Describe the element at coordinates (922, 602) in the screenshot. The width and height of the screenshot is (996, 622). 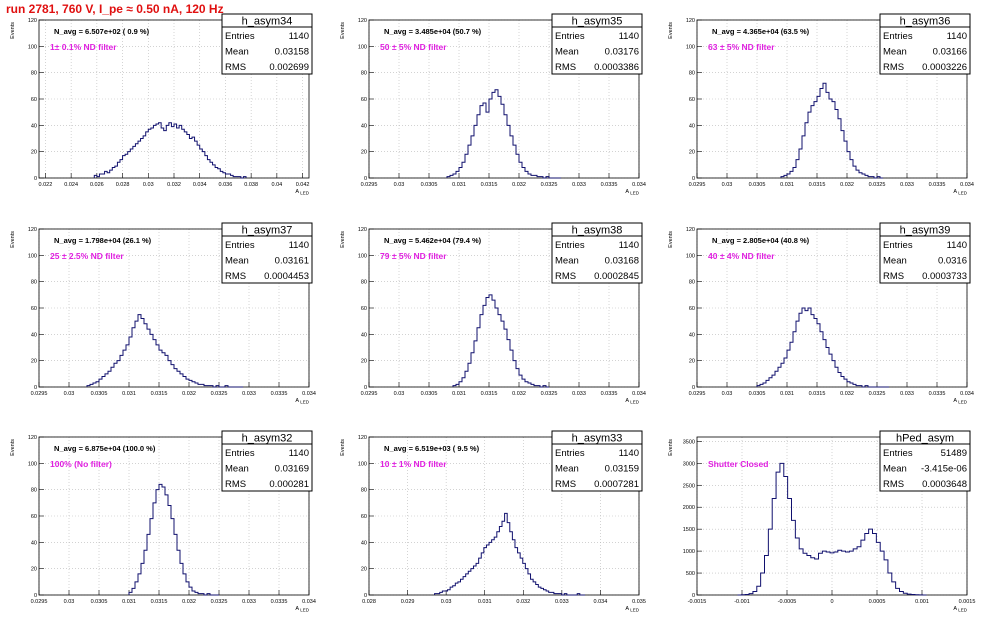
I see `x-tick-label: 0.001` at that location.